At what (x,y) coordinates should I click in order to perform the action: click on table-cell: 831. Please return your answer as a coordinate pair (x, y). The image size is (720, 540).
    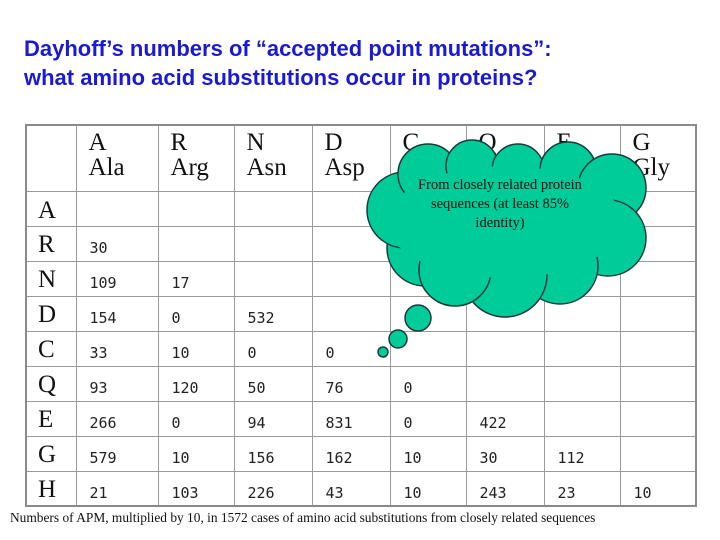
    Looking at the image, I should click on (351, 418).